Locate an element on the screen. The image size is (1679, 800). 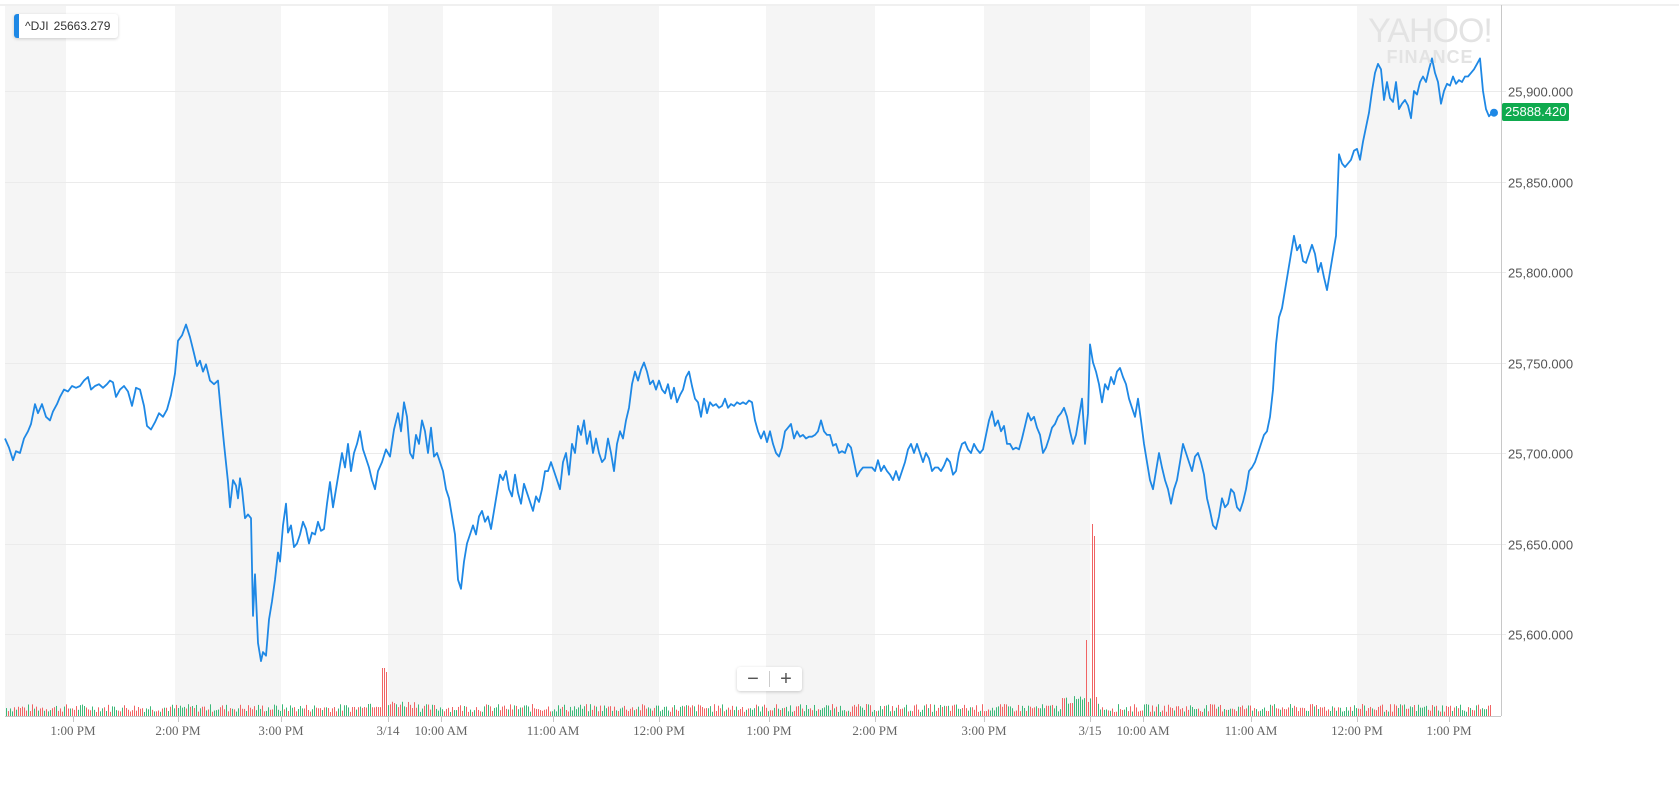
zoom-in-button: + is located at coordinates (786, 679).